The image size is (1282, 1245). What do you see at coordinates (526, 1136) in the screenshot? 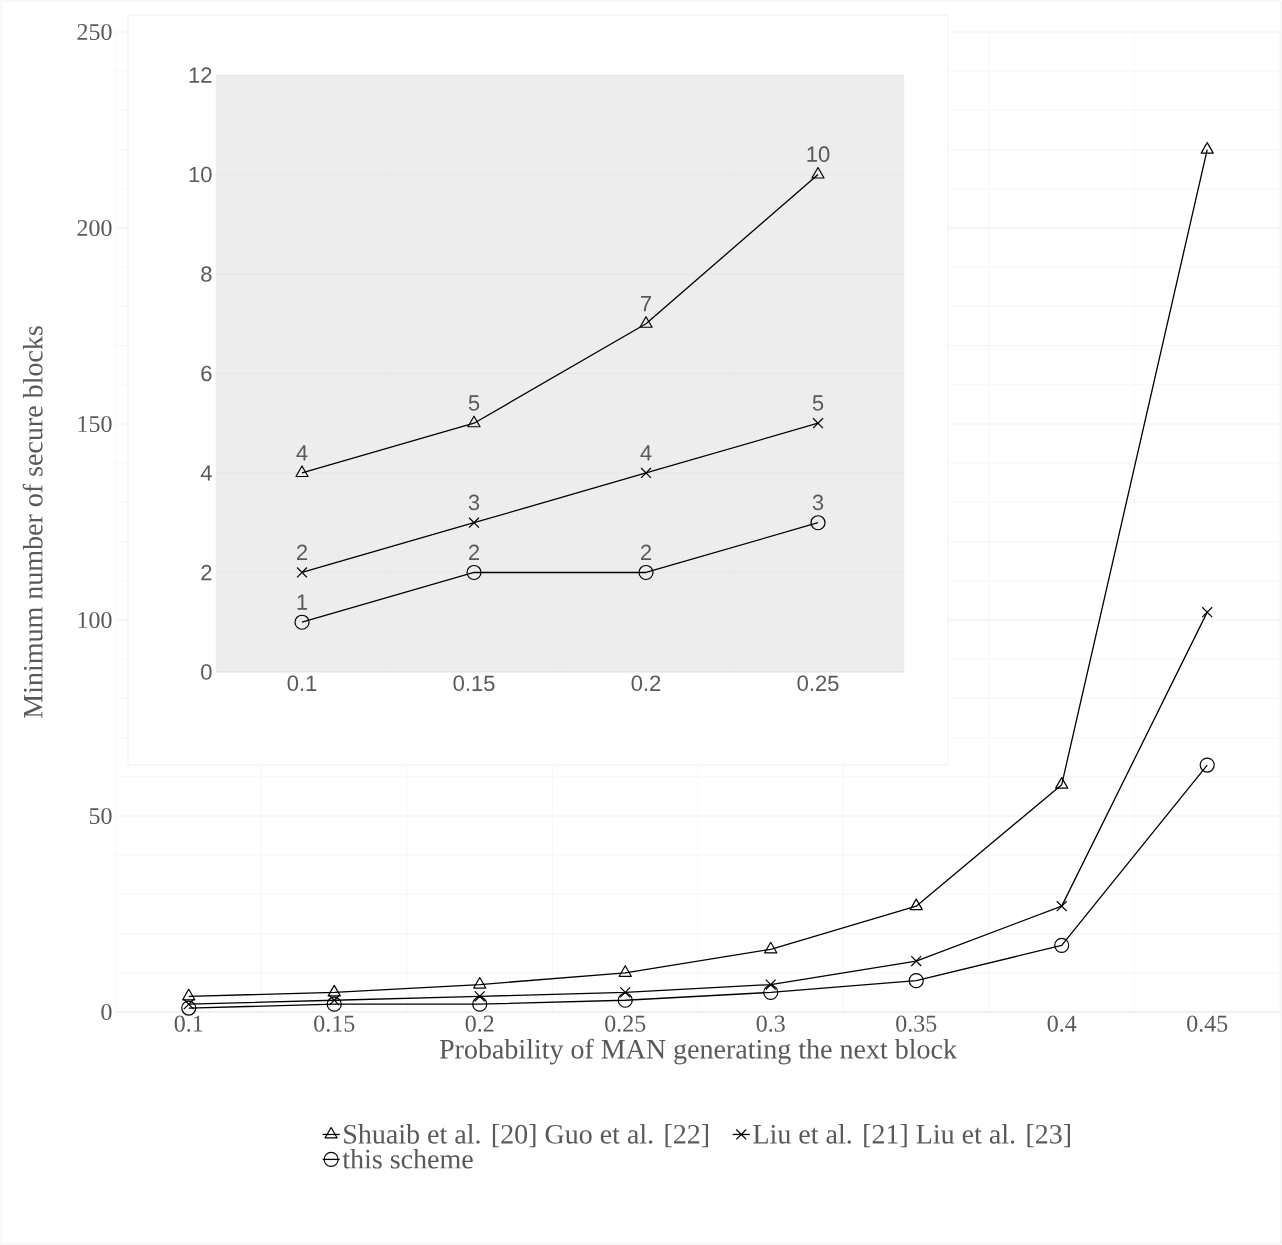
I see `legend-label: Shuaib et al. [20] Guo et al. [22]` at bounding box center [526, 1136].